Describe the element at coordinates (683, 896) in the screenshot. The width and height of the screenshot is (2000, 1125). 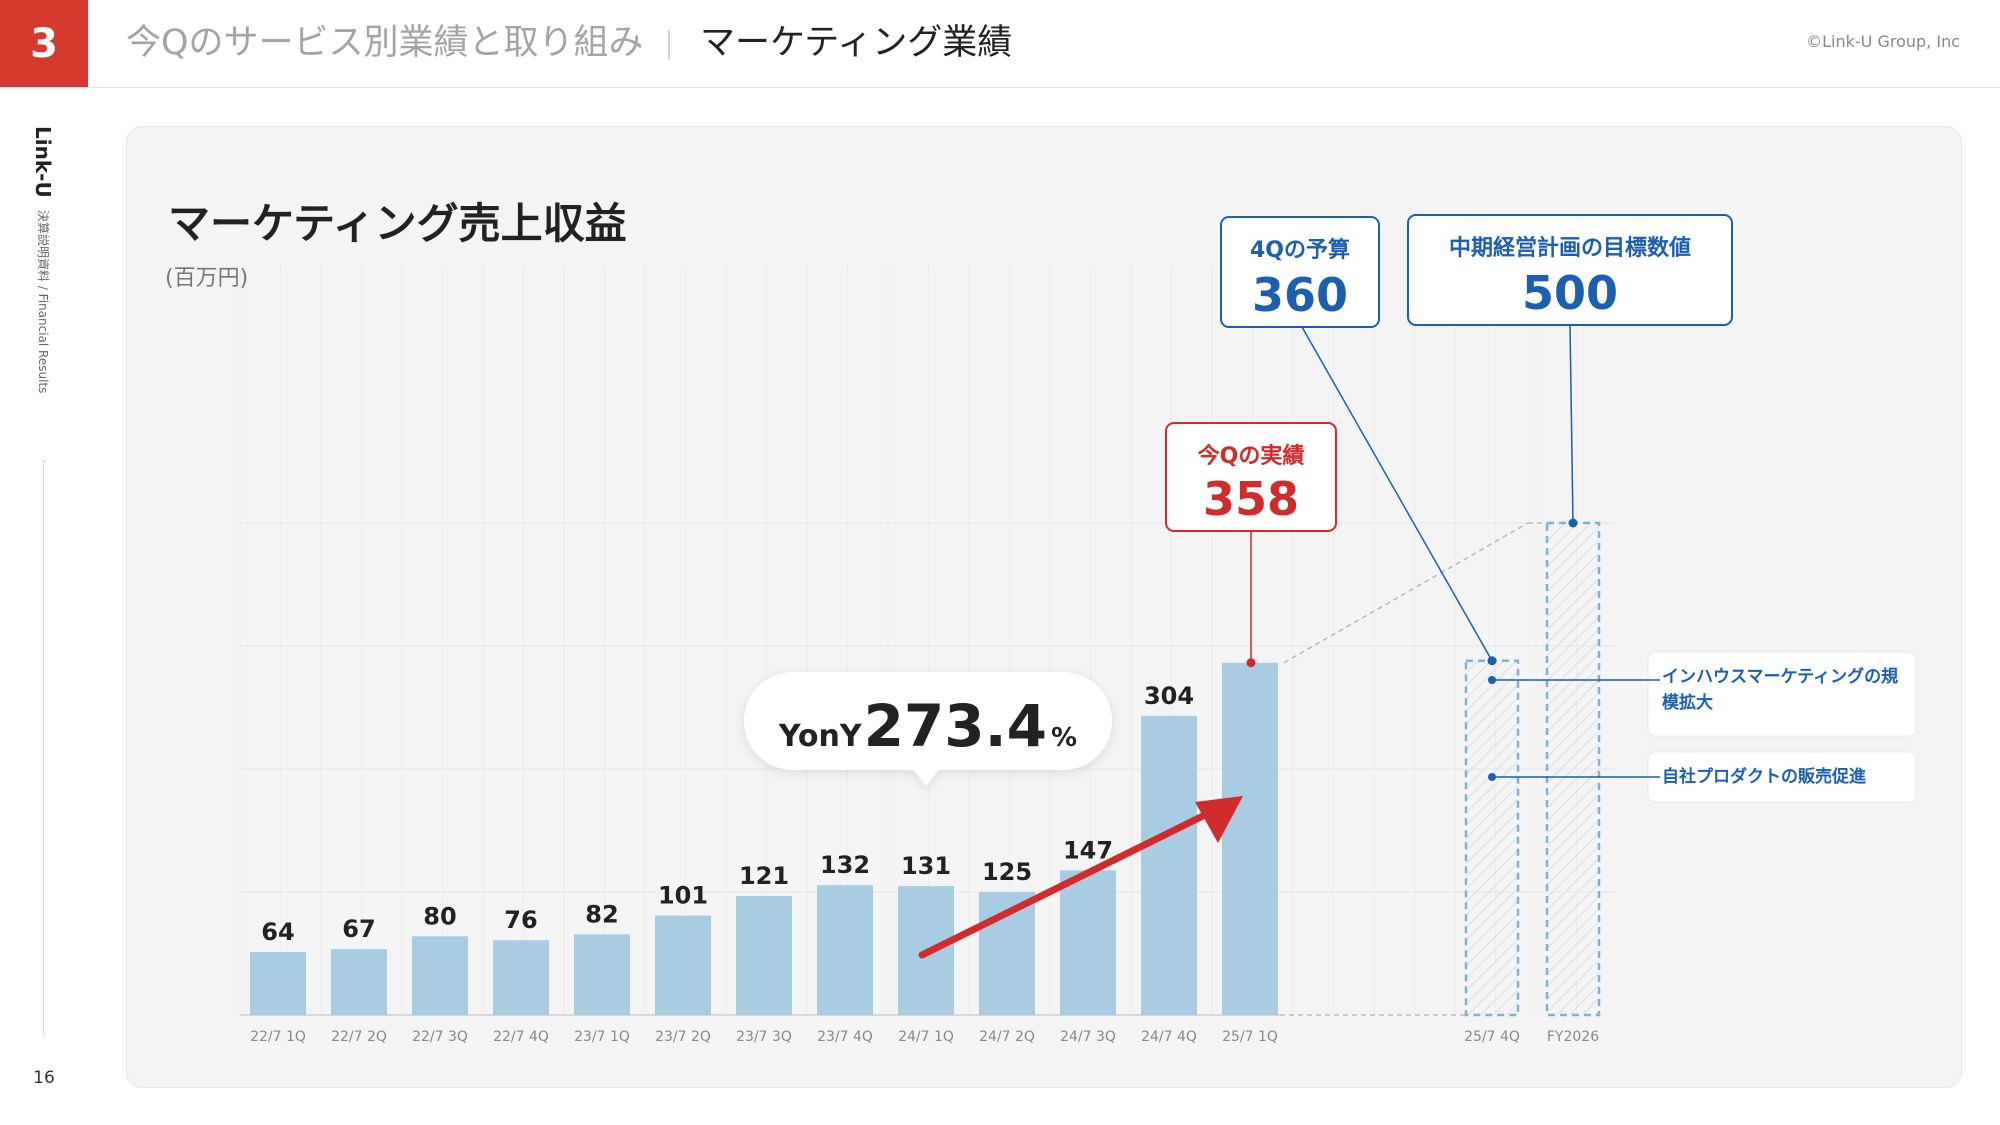
I see `bar-value-label: 101` at that location.